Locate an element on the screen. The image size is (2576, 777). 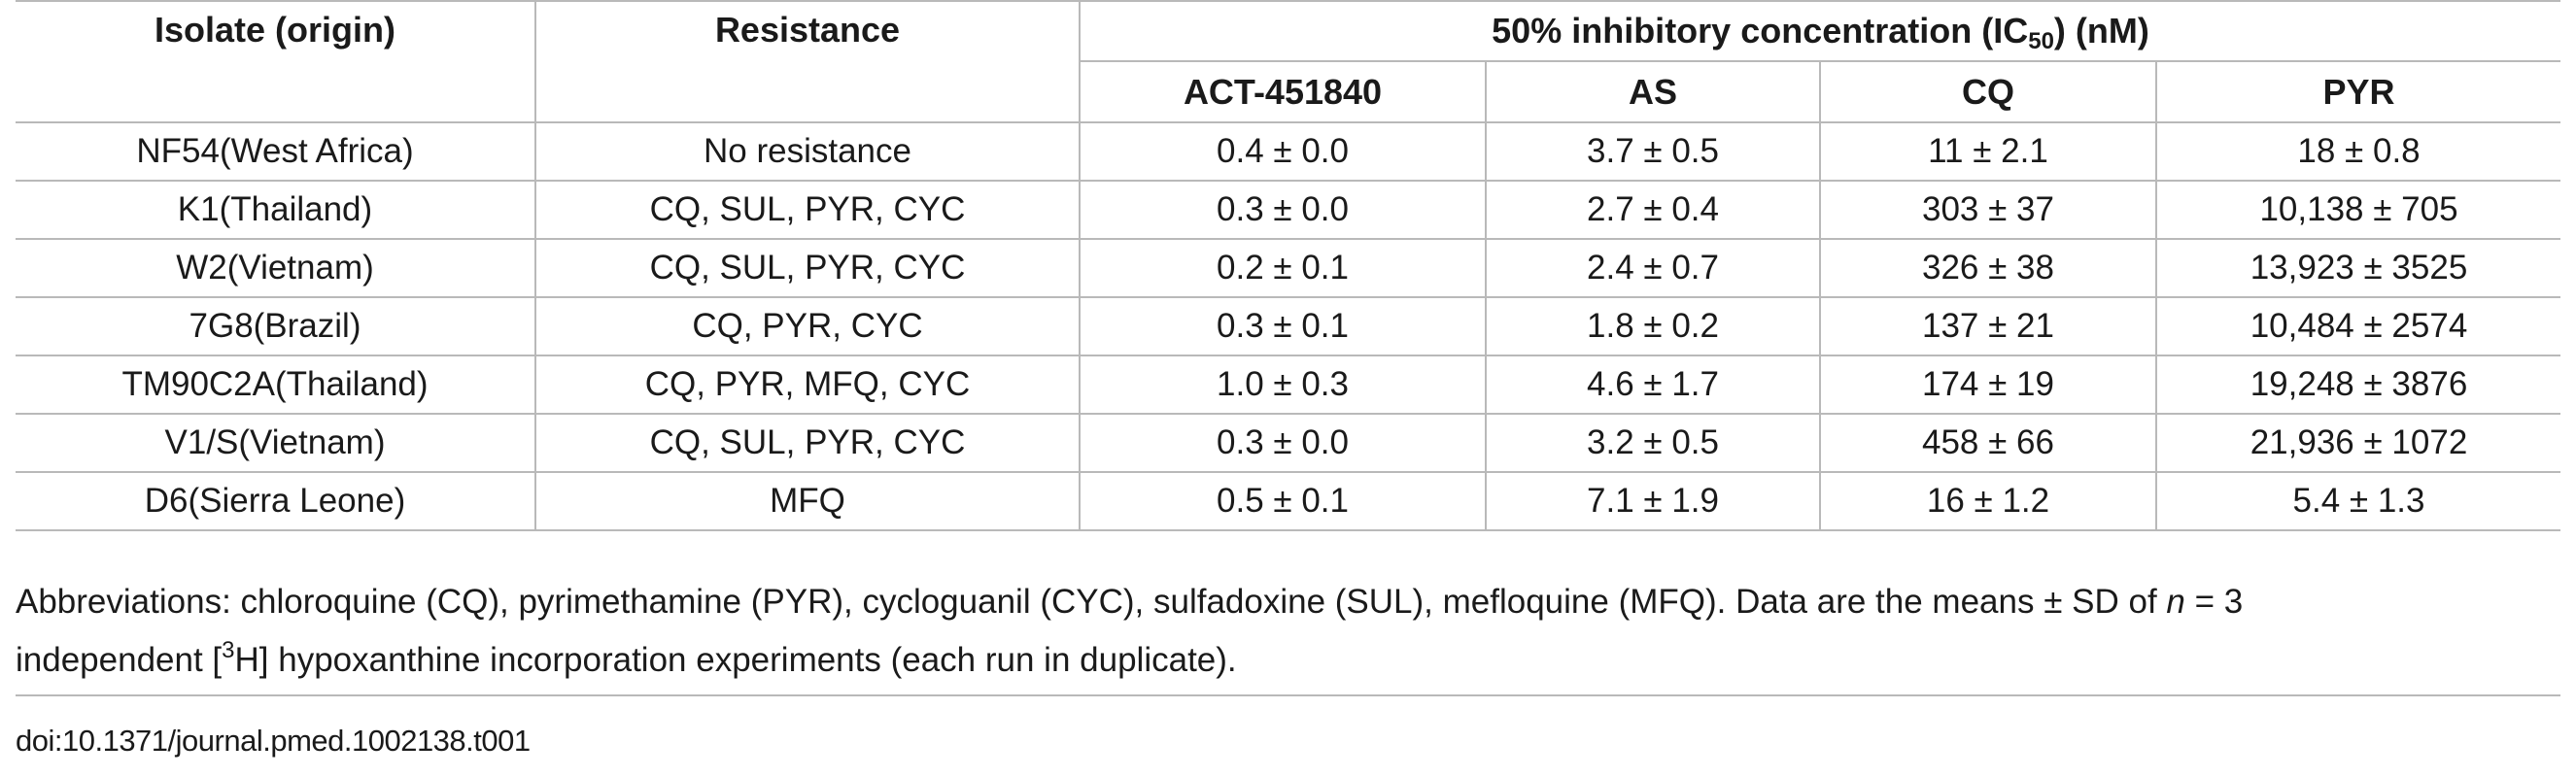
cell-resistance: No resistance is located at coordinates (807, 151).